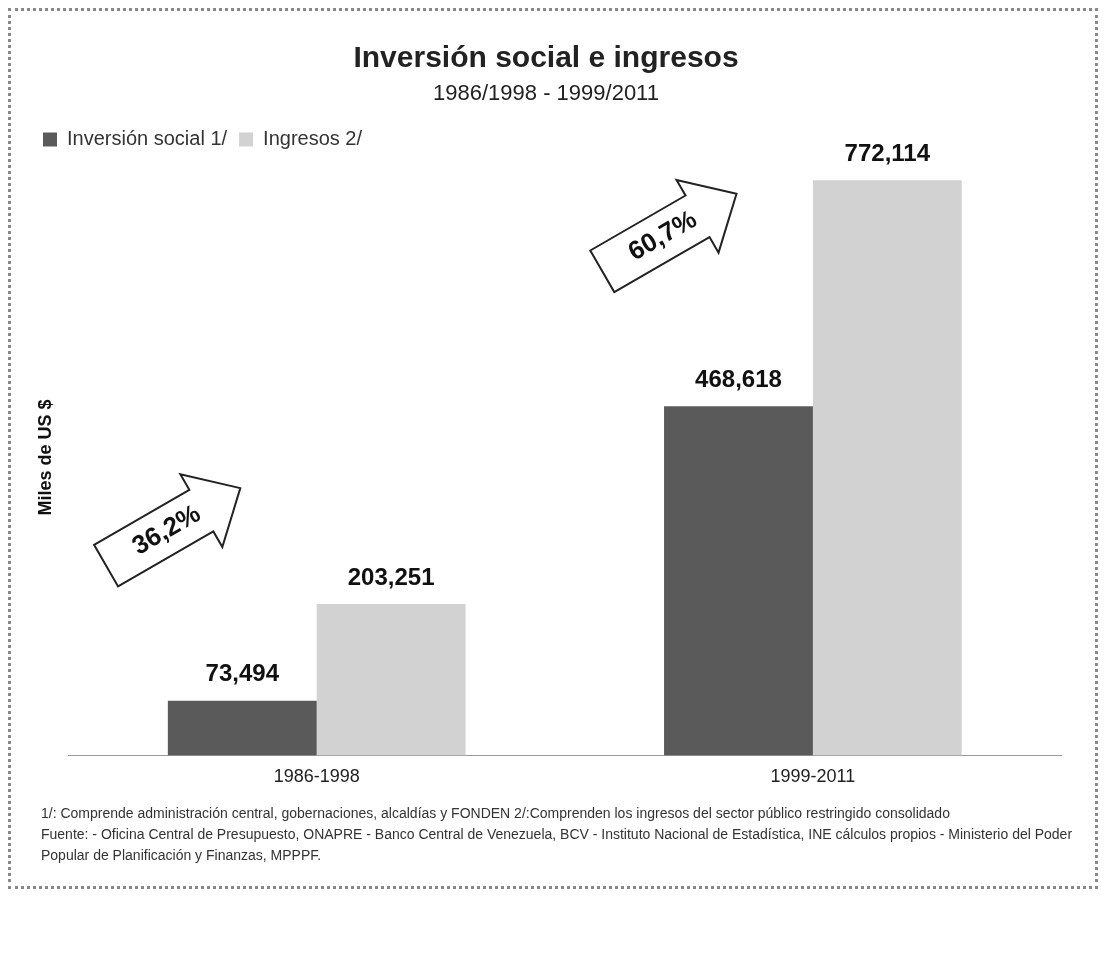  I want to click on data-label: 772,114, so click(887, 152).